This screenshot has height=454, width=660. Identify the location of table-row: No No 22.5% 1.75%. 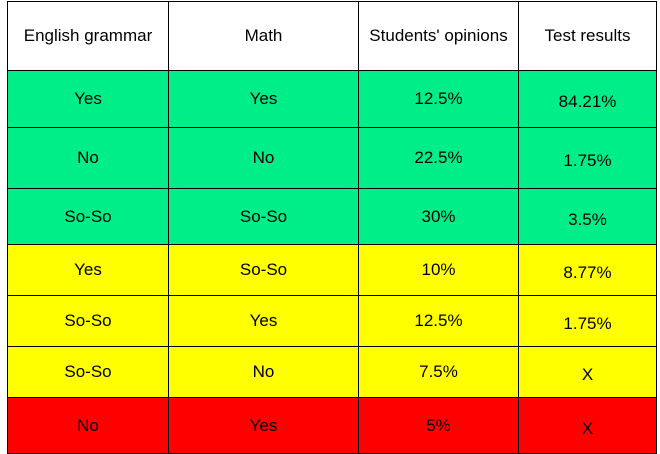
(332, 158).